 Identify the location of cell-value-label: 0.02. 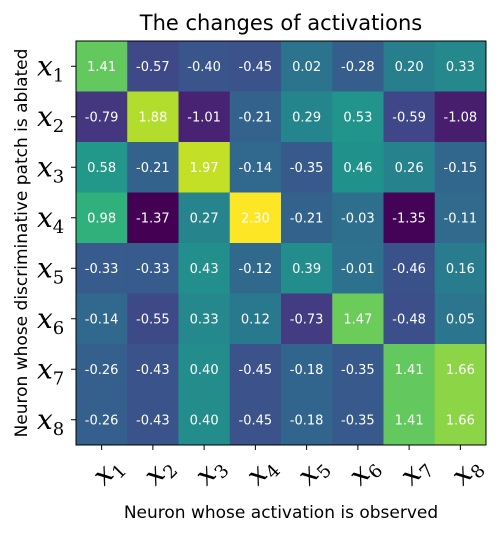
(306, 67).